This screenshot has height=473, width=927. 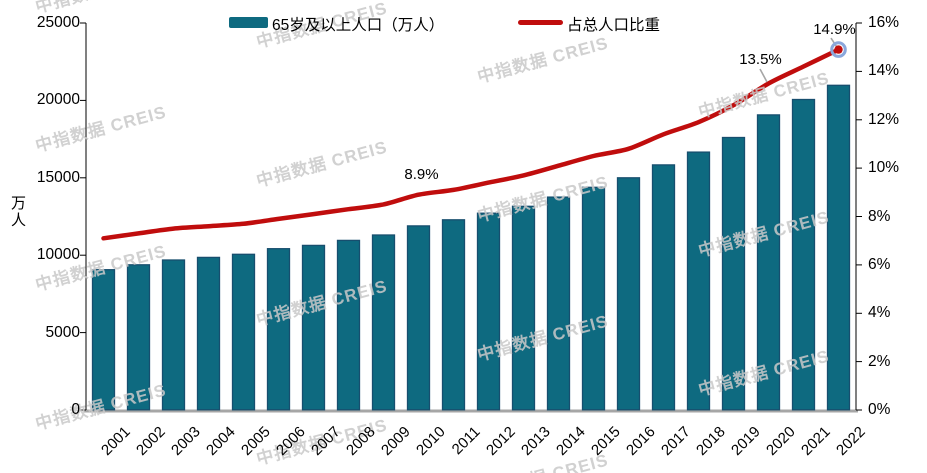 I want to click on population-bar-2019, so click(x=733, y=273).